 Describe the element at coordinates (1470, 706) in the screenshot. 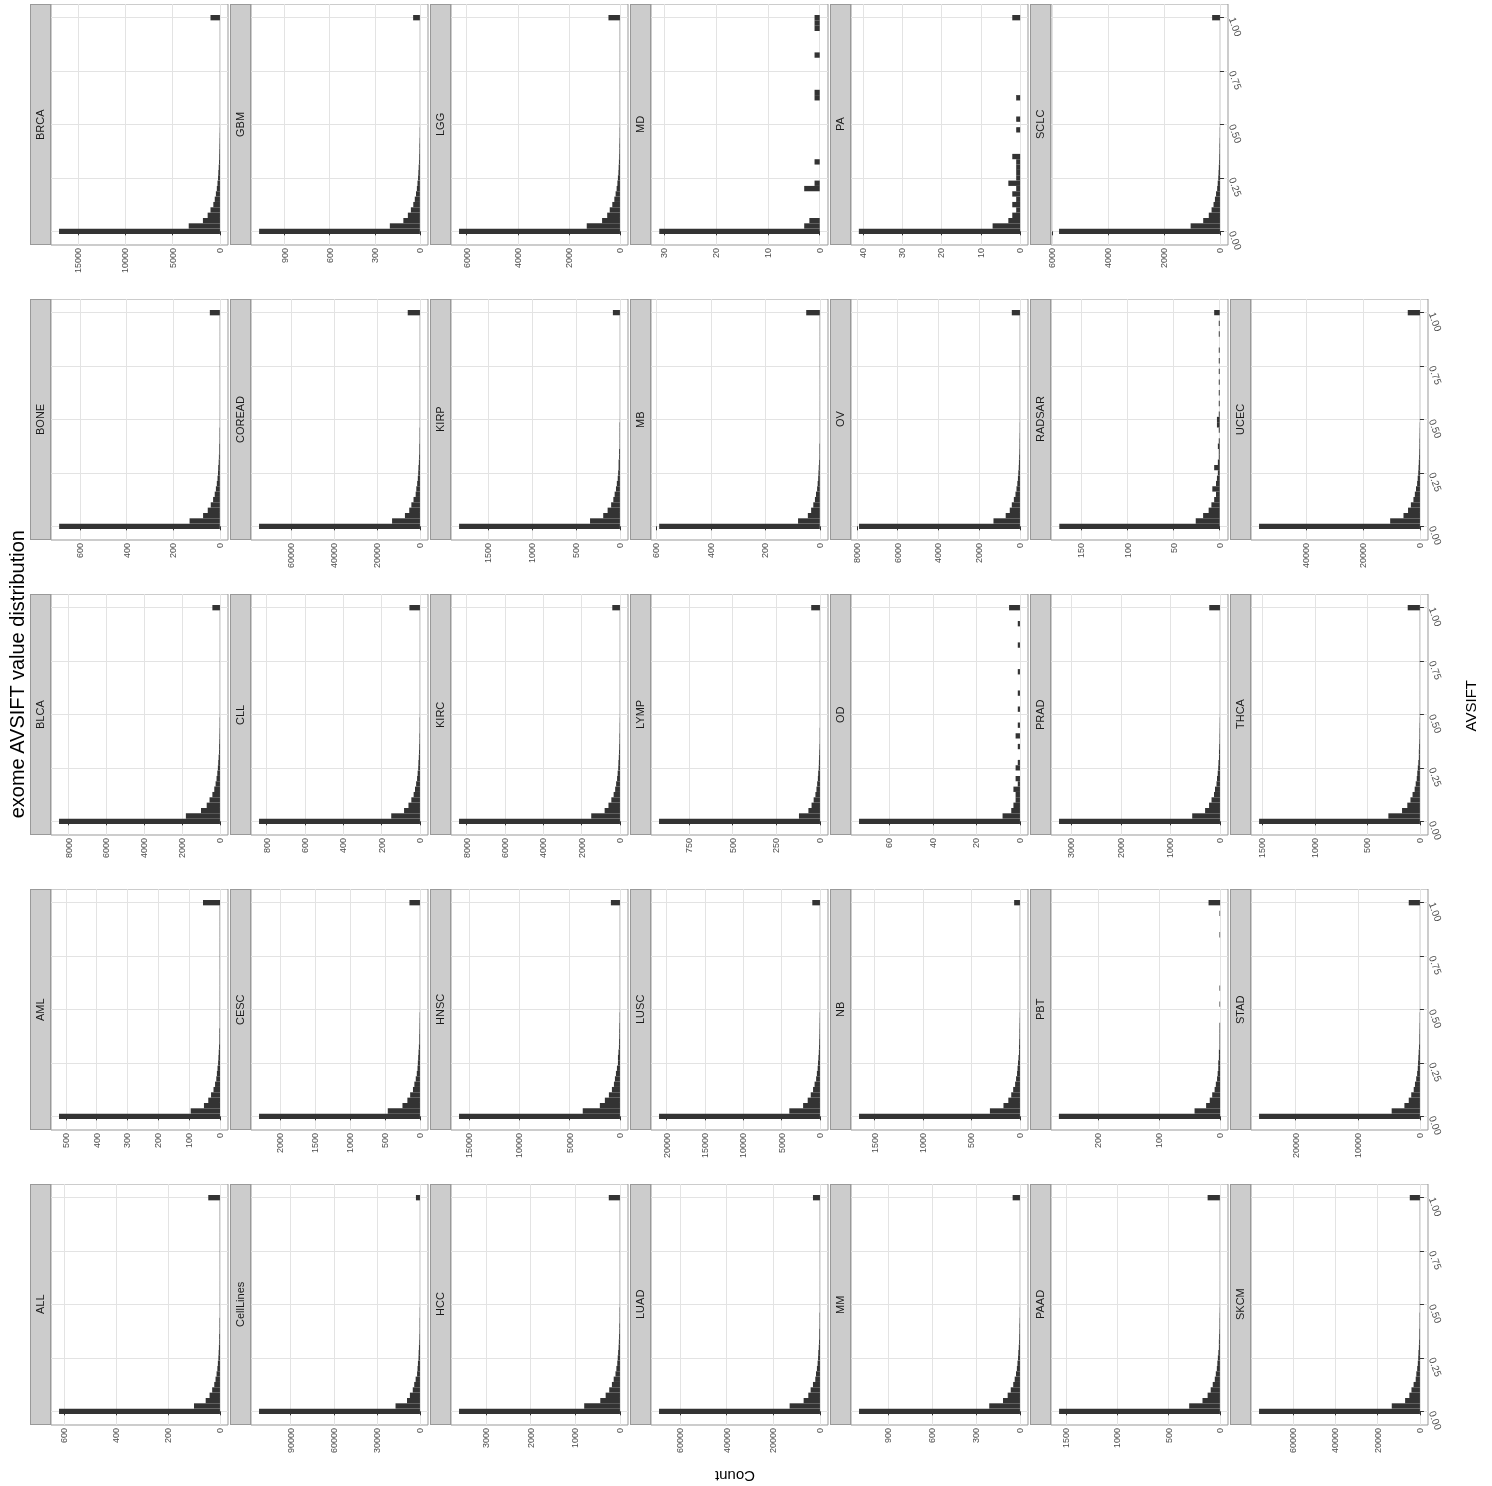

I see `text: AVSIFT` at that location.